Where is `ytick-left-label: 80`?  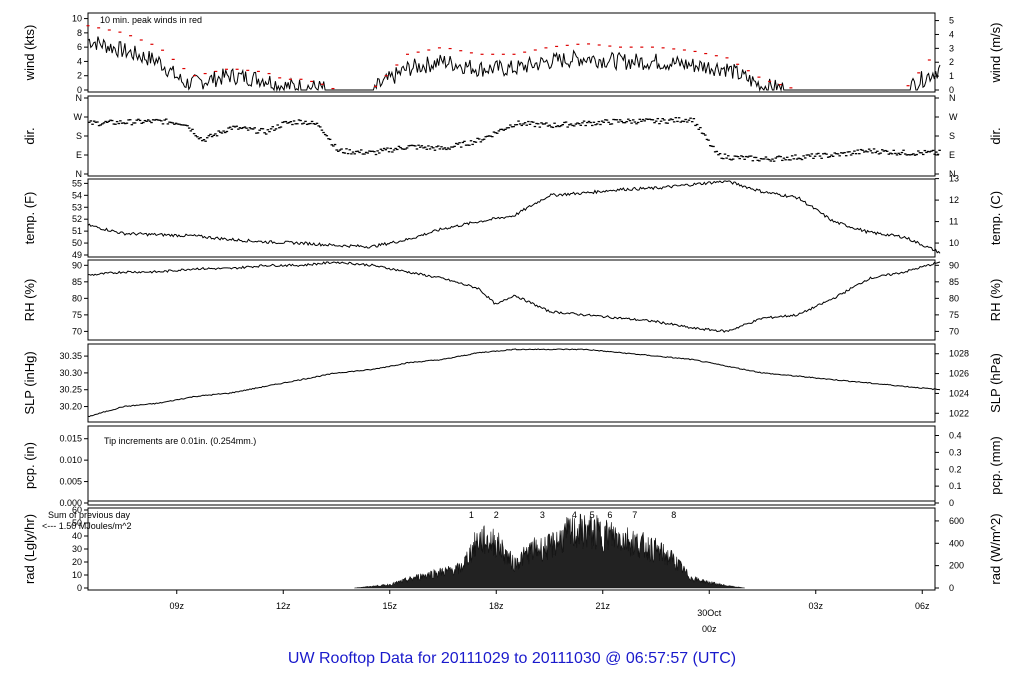
ytick-left-label: 80 is located at coordinates (77, 298).